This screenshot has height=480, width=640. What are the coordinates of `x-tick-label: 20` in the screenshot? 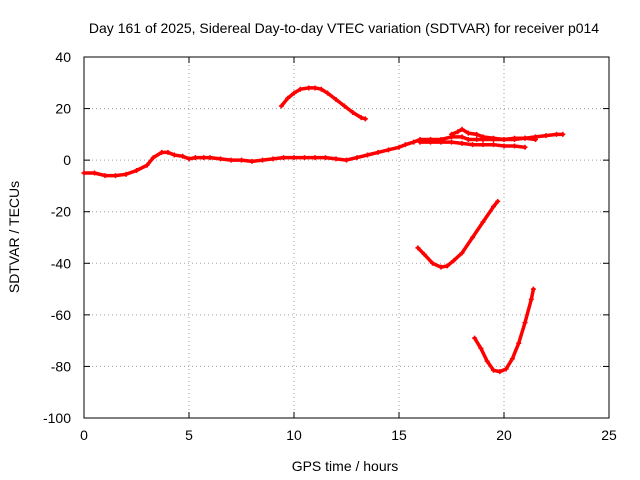 It's located at (504, 435).